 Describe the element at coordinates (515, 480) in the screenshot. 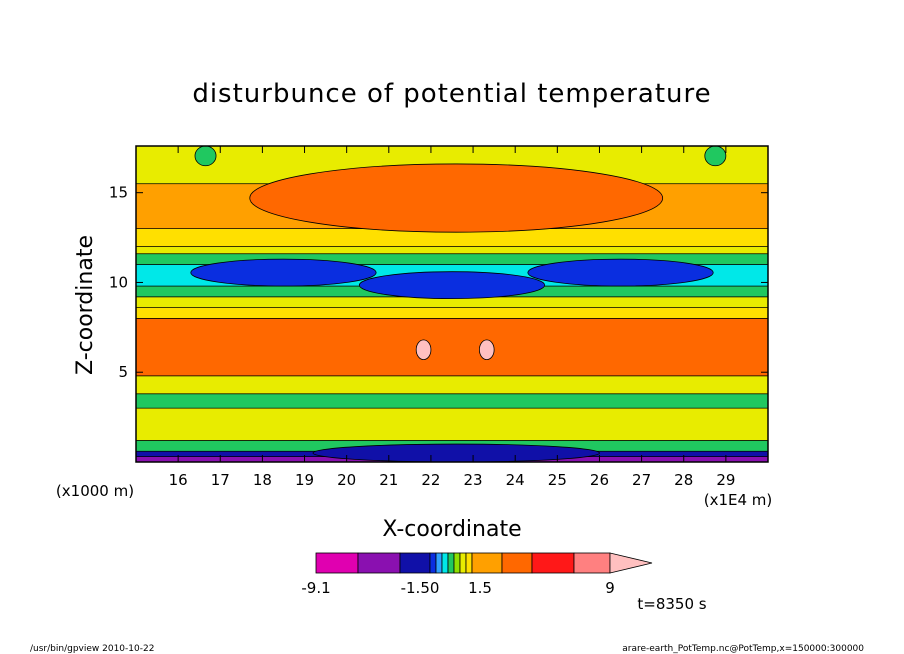

I see `x-tick-label-24: 24` at that location.